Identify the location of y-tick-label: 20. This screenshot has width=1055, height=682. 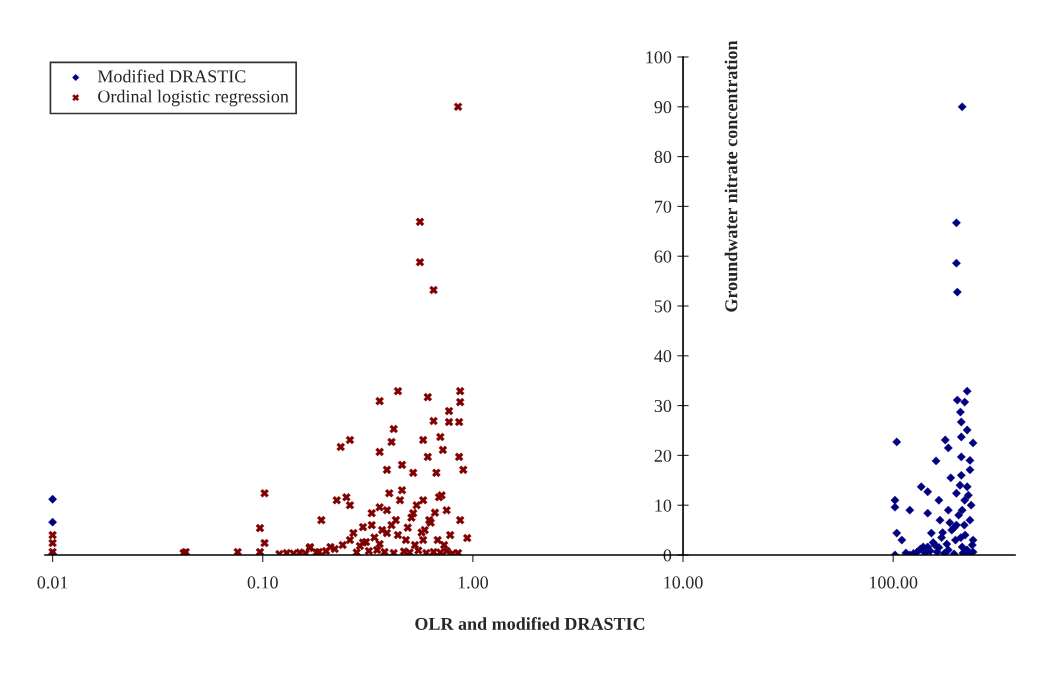
(663, 455).